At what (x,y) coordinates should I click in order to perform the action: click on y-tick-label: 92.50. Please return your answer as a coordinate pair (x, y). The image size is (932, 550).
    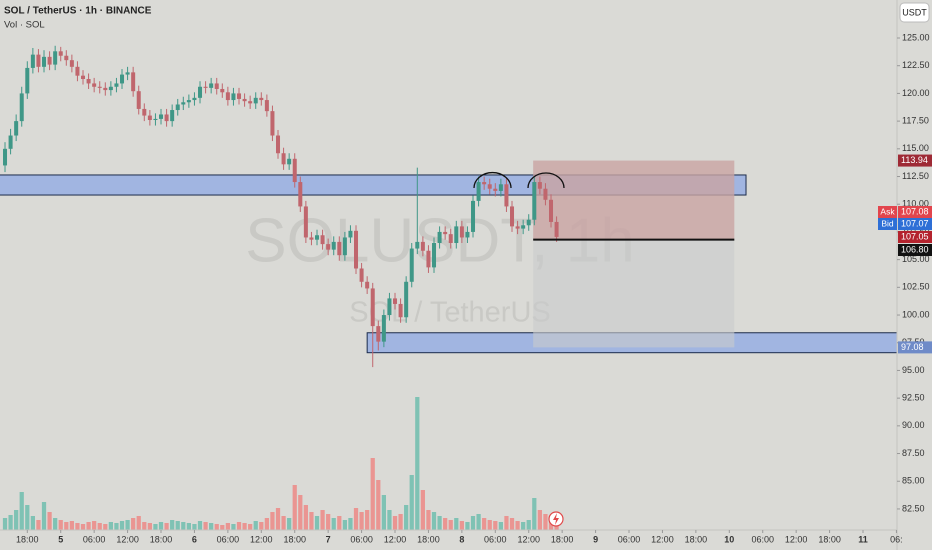
    Looking at the image, I should click on (913, 398).